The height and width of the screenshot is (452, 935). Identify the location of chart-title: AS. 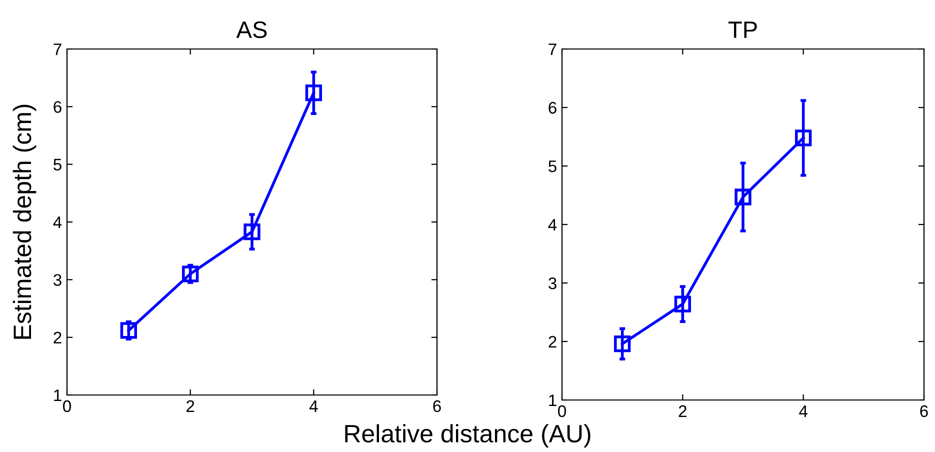
(251, 29).